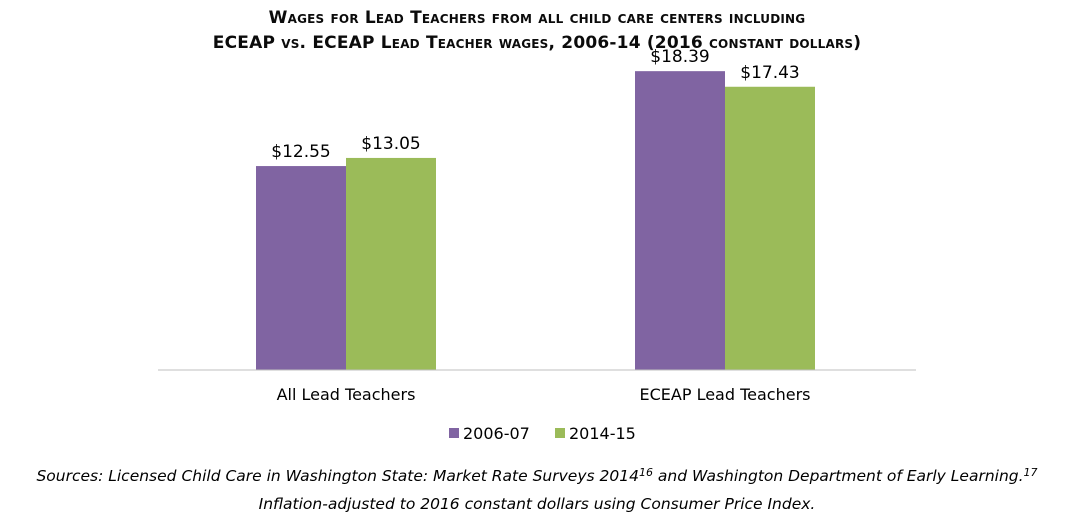  Describe the element at coordinates (300, 152) in the screenshot. I see `data-label-0-0: $12.55` at that location.